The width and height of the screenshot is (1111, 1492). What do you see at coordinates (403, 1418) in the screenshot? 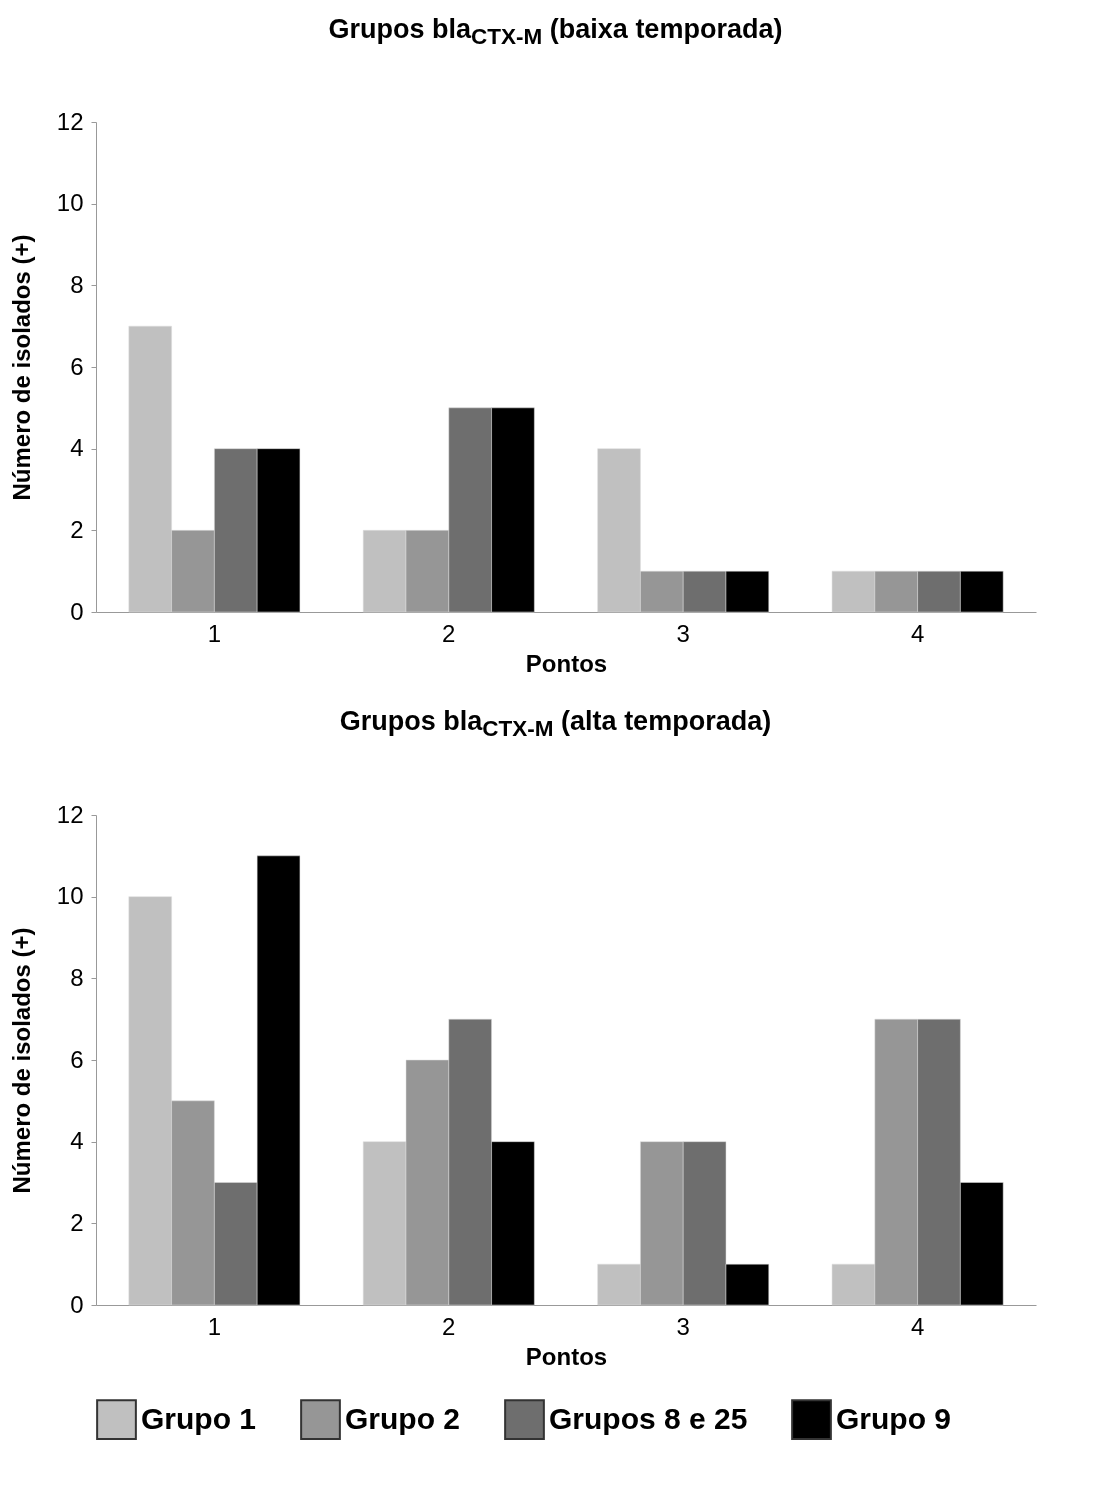
I see `legend-label: Grupo 2` at bounding box center [403, 1418].